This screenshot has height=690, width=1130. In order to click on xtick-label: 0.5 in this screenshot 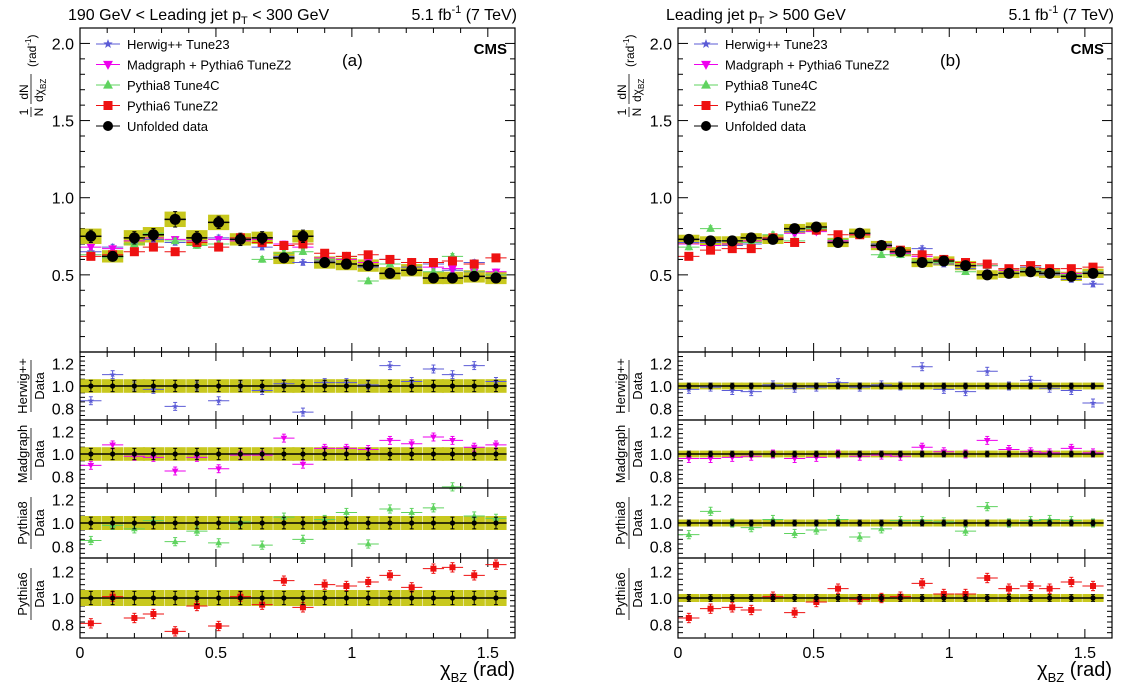, I will do `click(216, 653)`.